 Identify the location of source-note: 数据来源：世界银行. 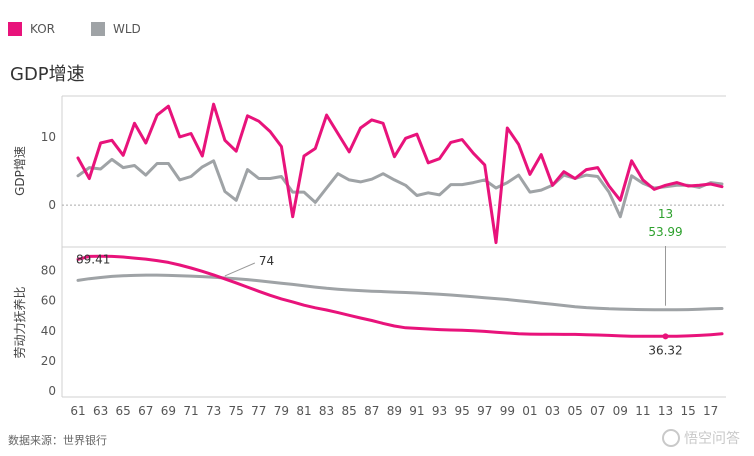
(57, 440).